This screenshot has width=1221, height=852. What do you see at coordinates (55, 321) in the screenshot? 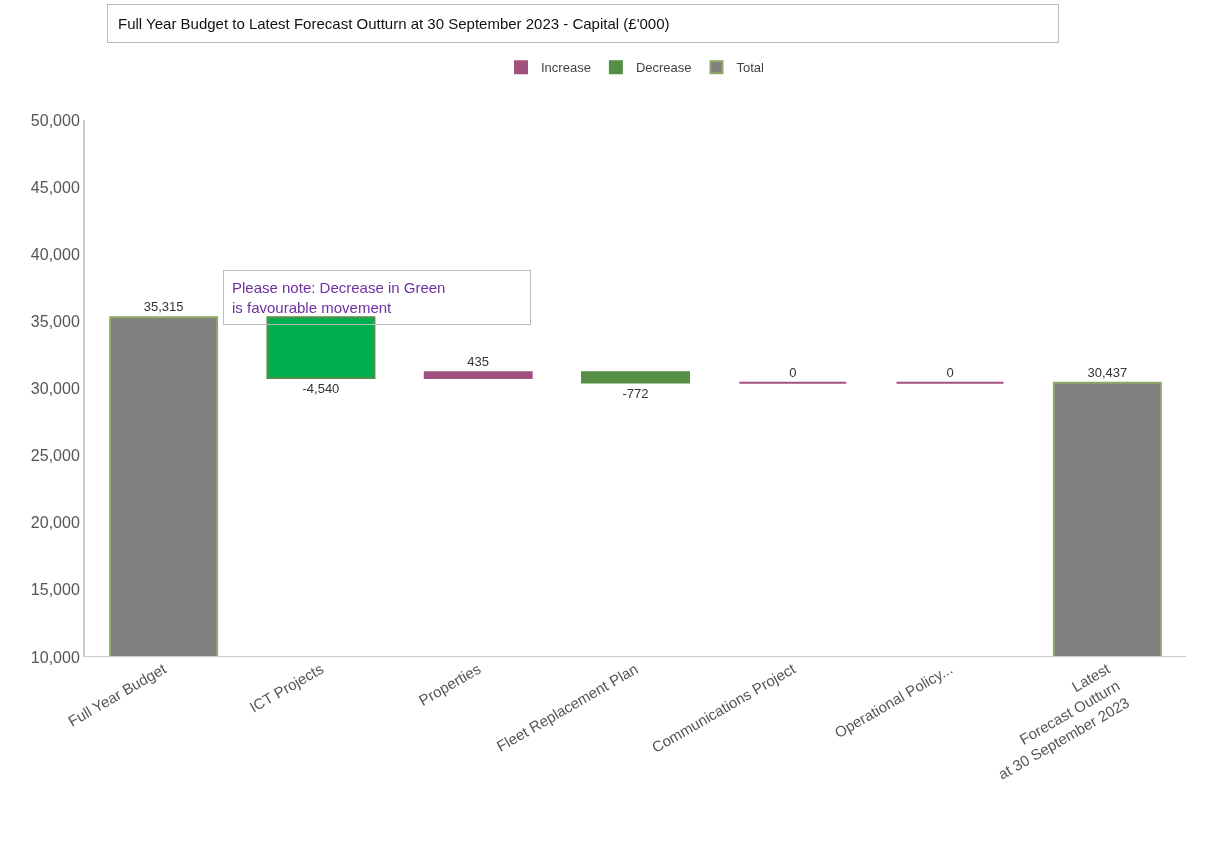
I see `y-tick-label: 35,000` at bounding box center [55, 321].